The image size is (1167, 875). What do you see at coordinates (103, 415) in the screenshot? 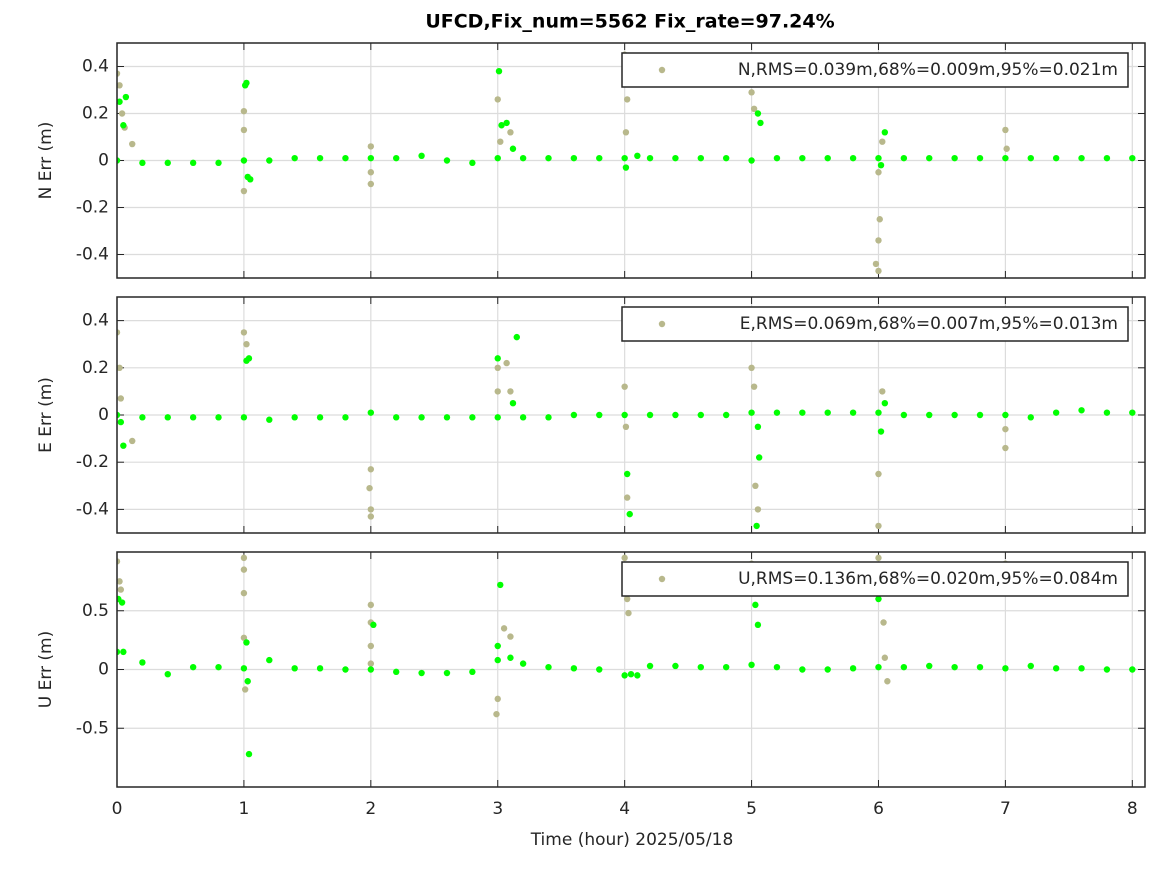
I see `y-tick-label: 0` at bounding box center [103, 415].